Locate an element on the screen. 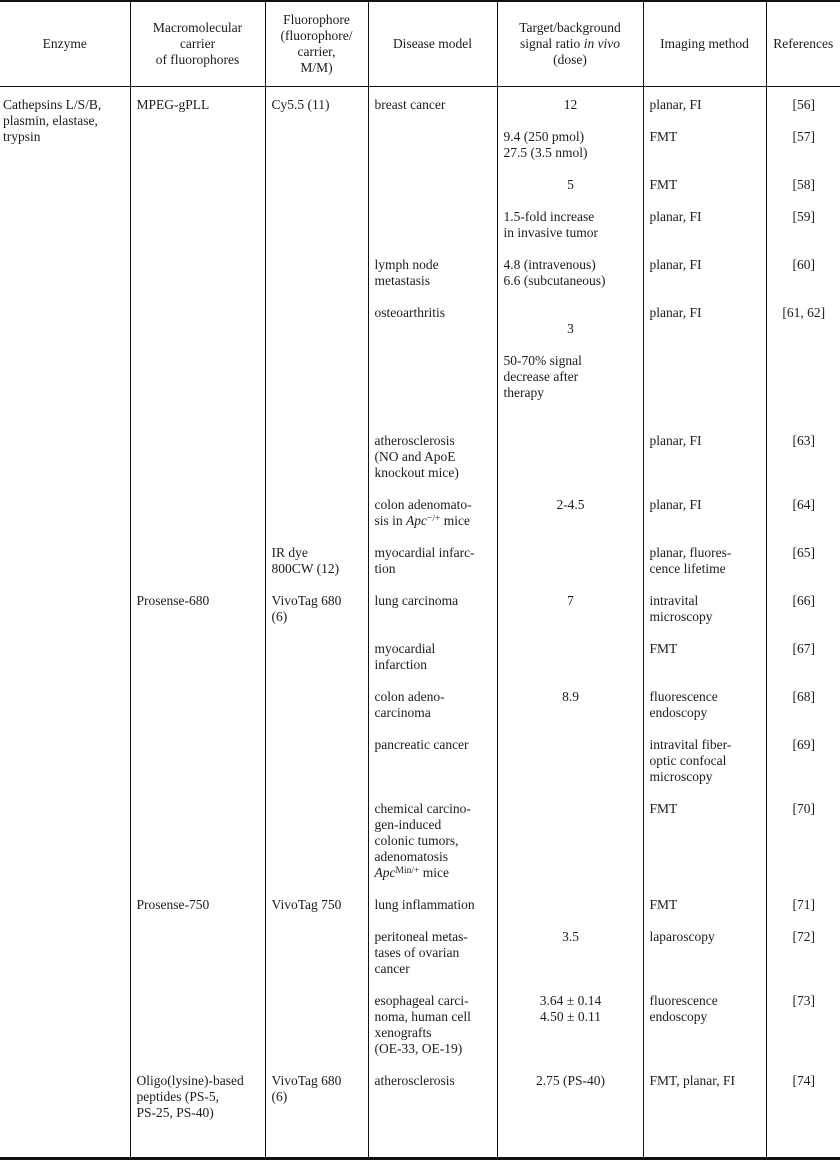 The image size is (840, 1160). cell-disease-model: pancreatic cancer is located at coordinates (432, 769).